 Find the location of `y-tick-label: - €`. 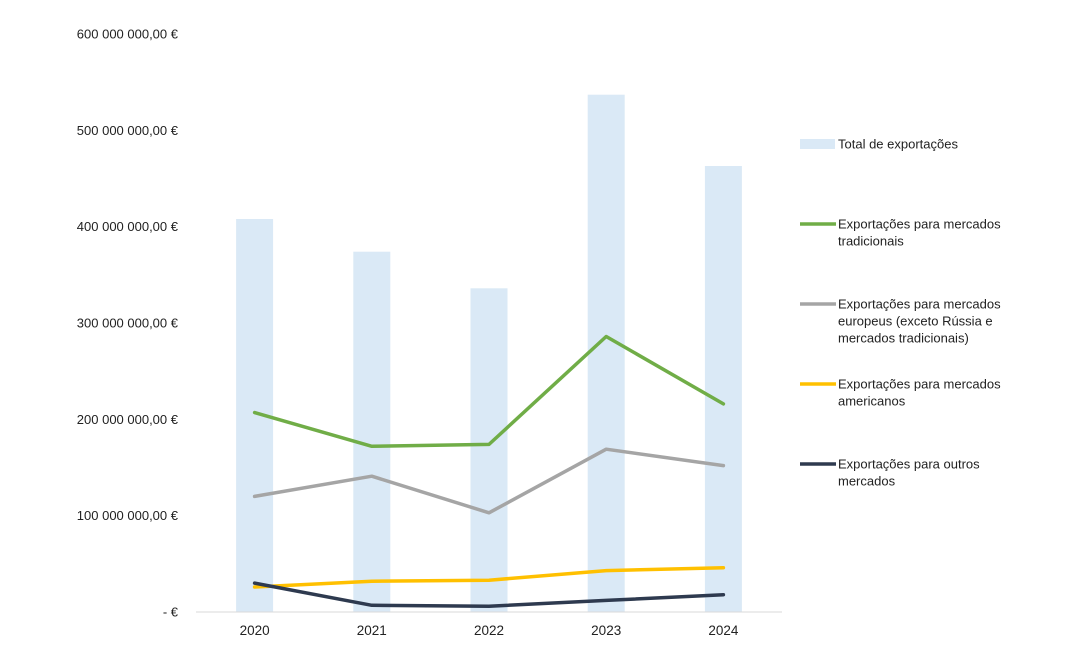

y-tick-label: - € is located at coordinates (171, 612).